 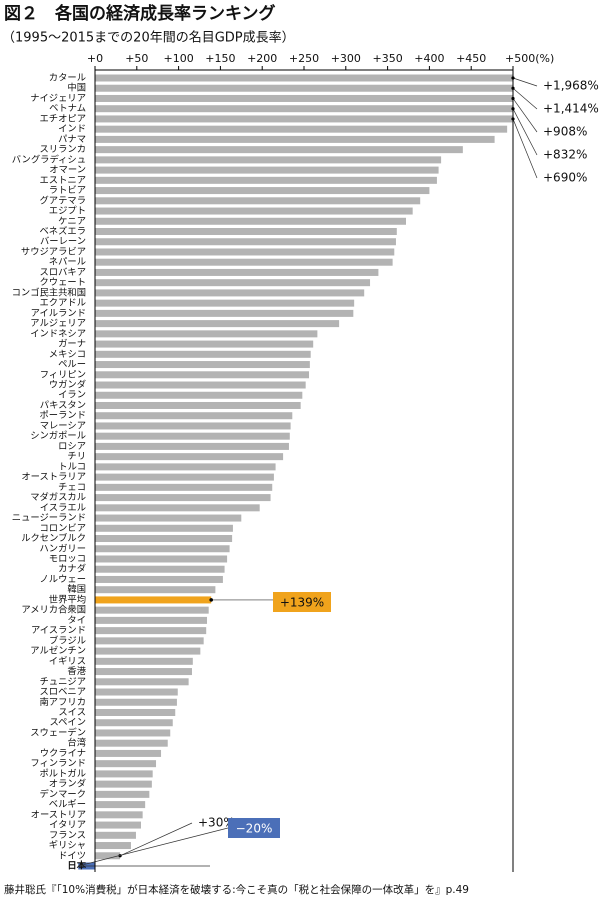 What do you see at coordinates (72, 446) in the screenshot?
I see `category-label: ロシア` at bounding box center [72, 446].